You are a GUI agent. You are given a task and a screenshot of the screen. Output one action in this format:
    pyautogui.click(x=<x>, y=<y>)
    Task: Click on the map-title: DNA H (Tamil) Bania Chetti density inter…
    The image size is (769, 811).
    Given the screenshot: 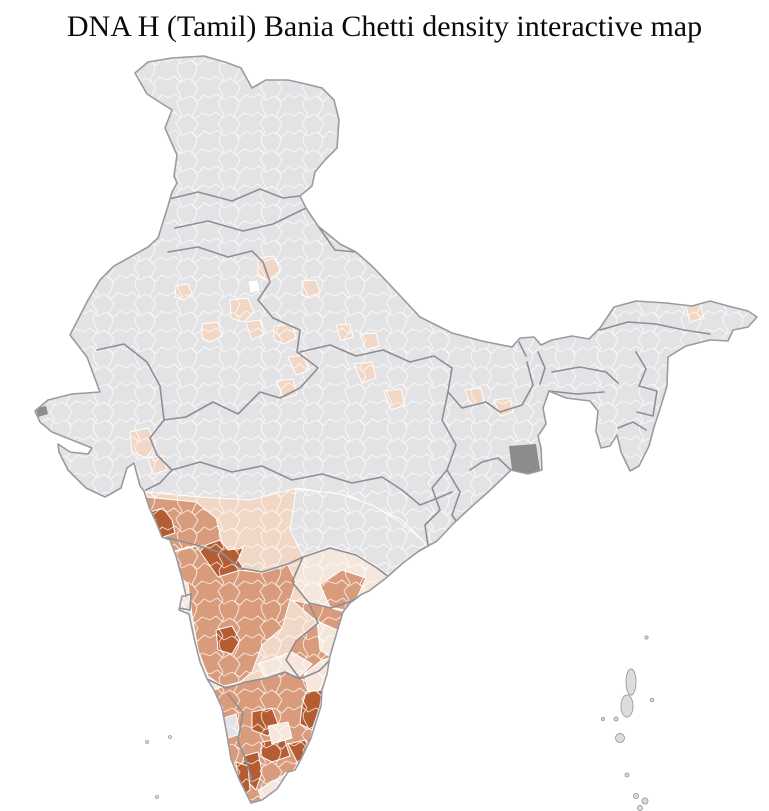 What is the action you would take?
    pyautogui.click(x=384, y=26)
    